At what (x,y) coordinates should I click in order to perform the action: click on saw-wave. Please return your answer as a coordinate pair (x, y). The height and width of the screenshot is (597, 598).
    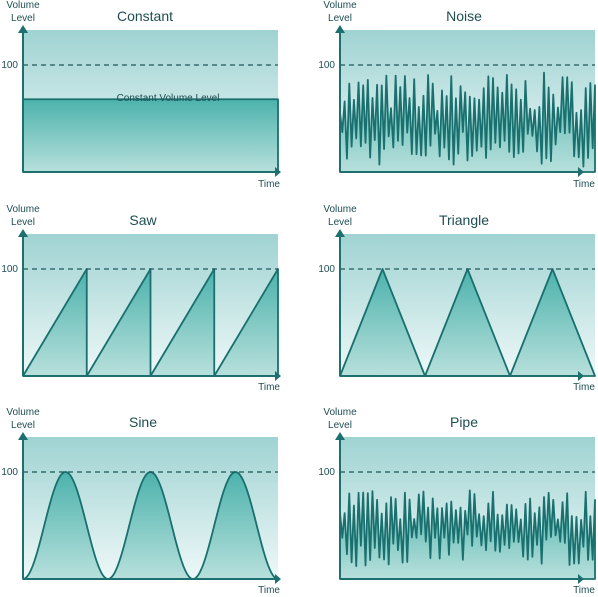
    Looking at the image, I should click on (150, 322).